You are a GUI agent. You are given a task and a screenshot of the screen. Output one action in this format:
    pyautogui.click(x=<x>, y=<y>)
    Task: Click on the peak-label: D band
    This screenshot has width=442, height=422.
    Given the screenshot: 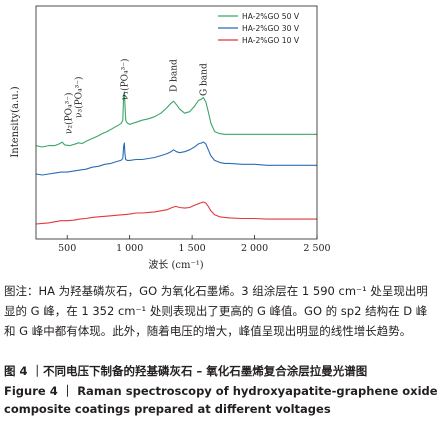 What is the action you would take?
    pyautogui.click(x=175, y=75)
    